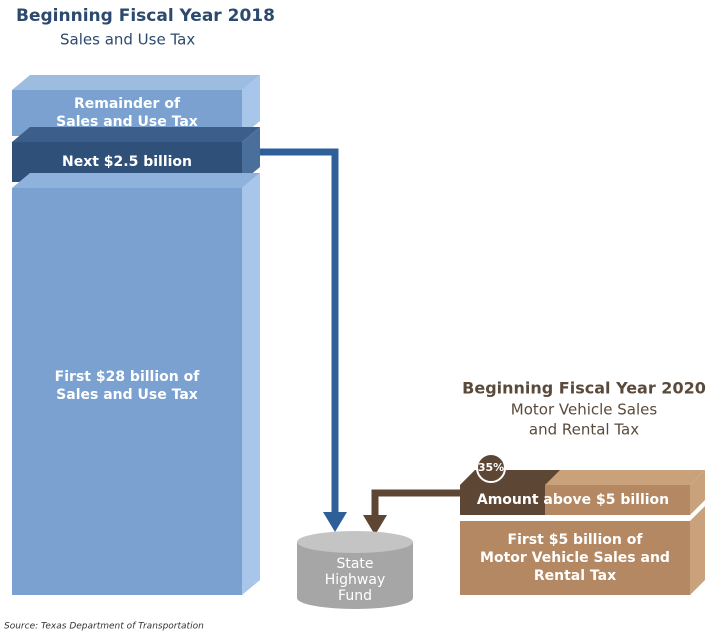 Image resolution: width=708 pixels, height=634 pixels. Describe the element at coordinates (145, 16) in the screenshot. I see `title: Beginning Fiscal Year 2018` at that location.